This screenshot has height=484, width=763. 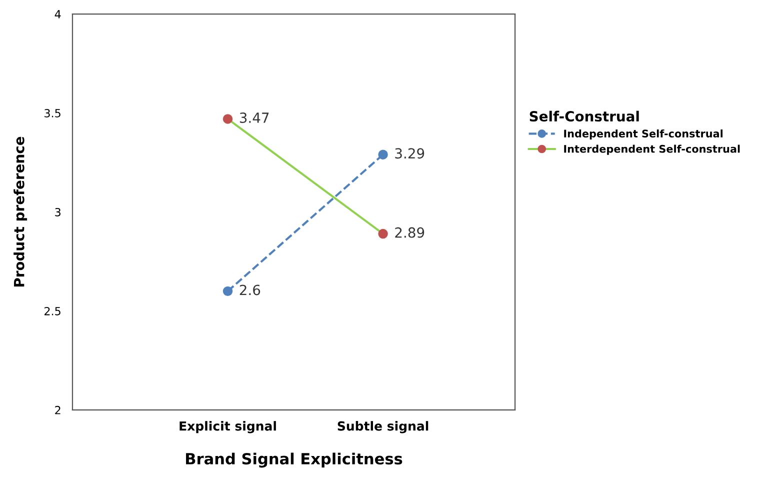 What do you see at coordinates (254, 117) in the screenshot?
I see `data-label: 3.47` at bounding box center [254, 117].